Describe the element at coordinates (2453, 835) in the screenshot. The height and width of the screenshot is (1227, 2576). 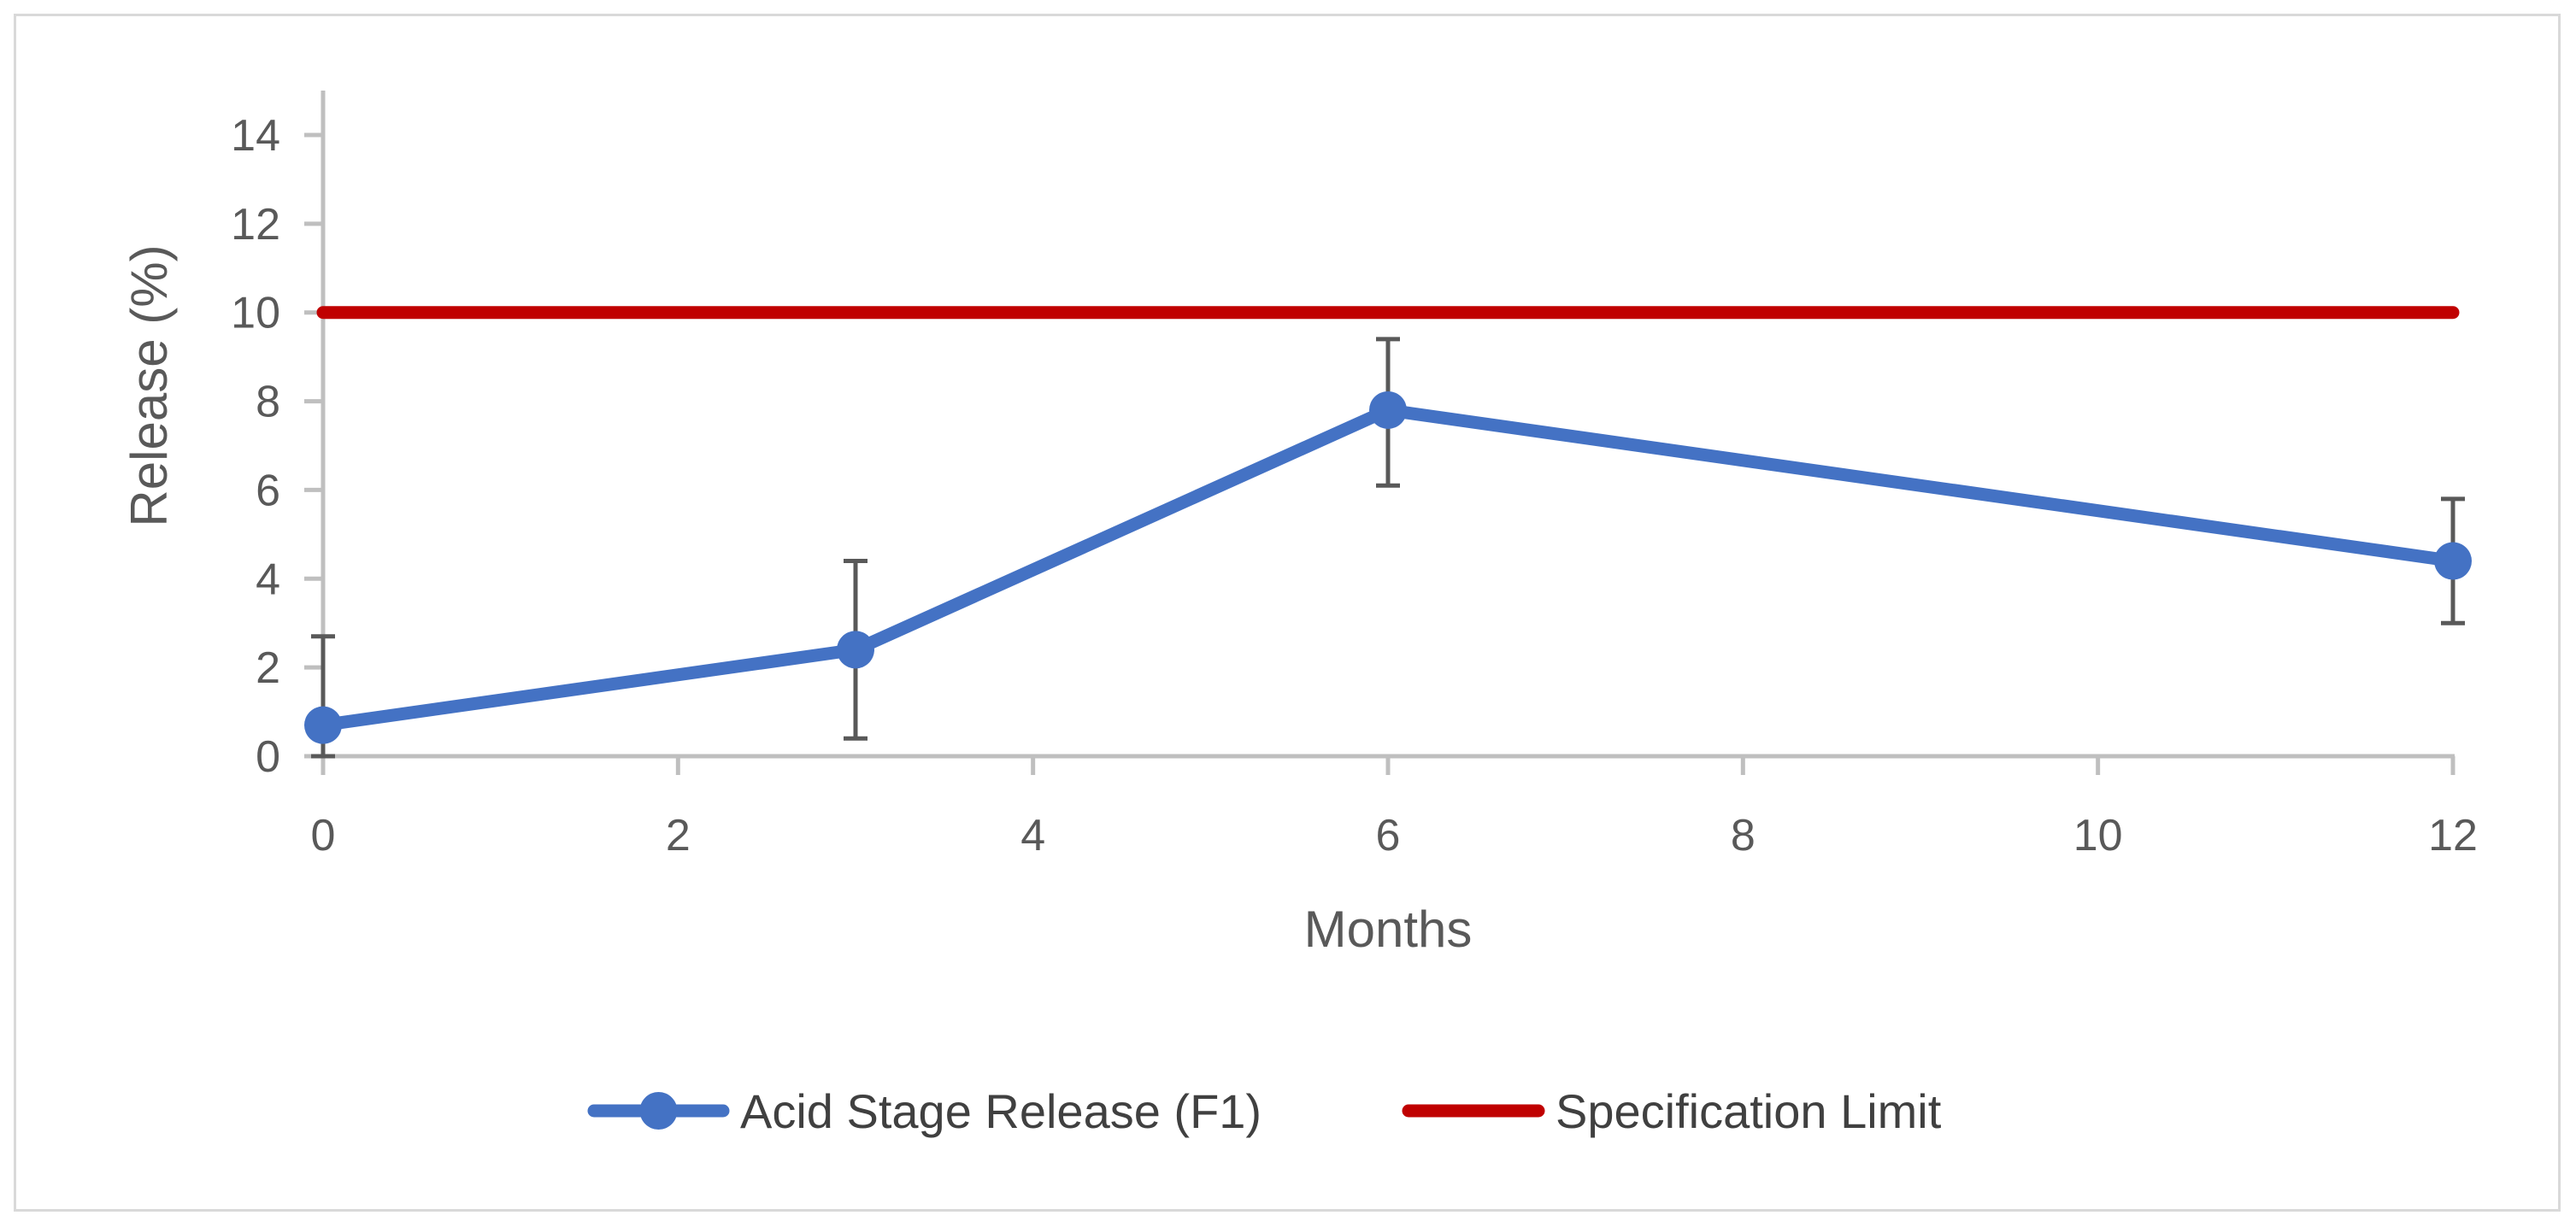
I see `x-tick-label: 12` at that location.